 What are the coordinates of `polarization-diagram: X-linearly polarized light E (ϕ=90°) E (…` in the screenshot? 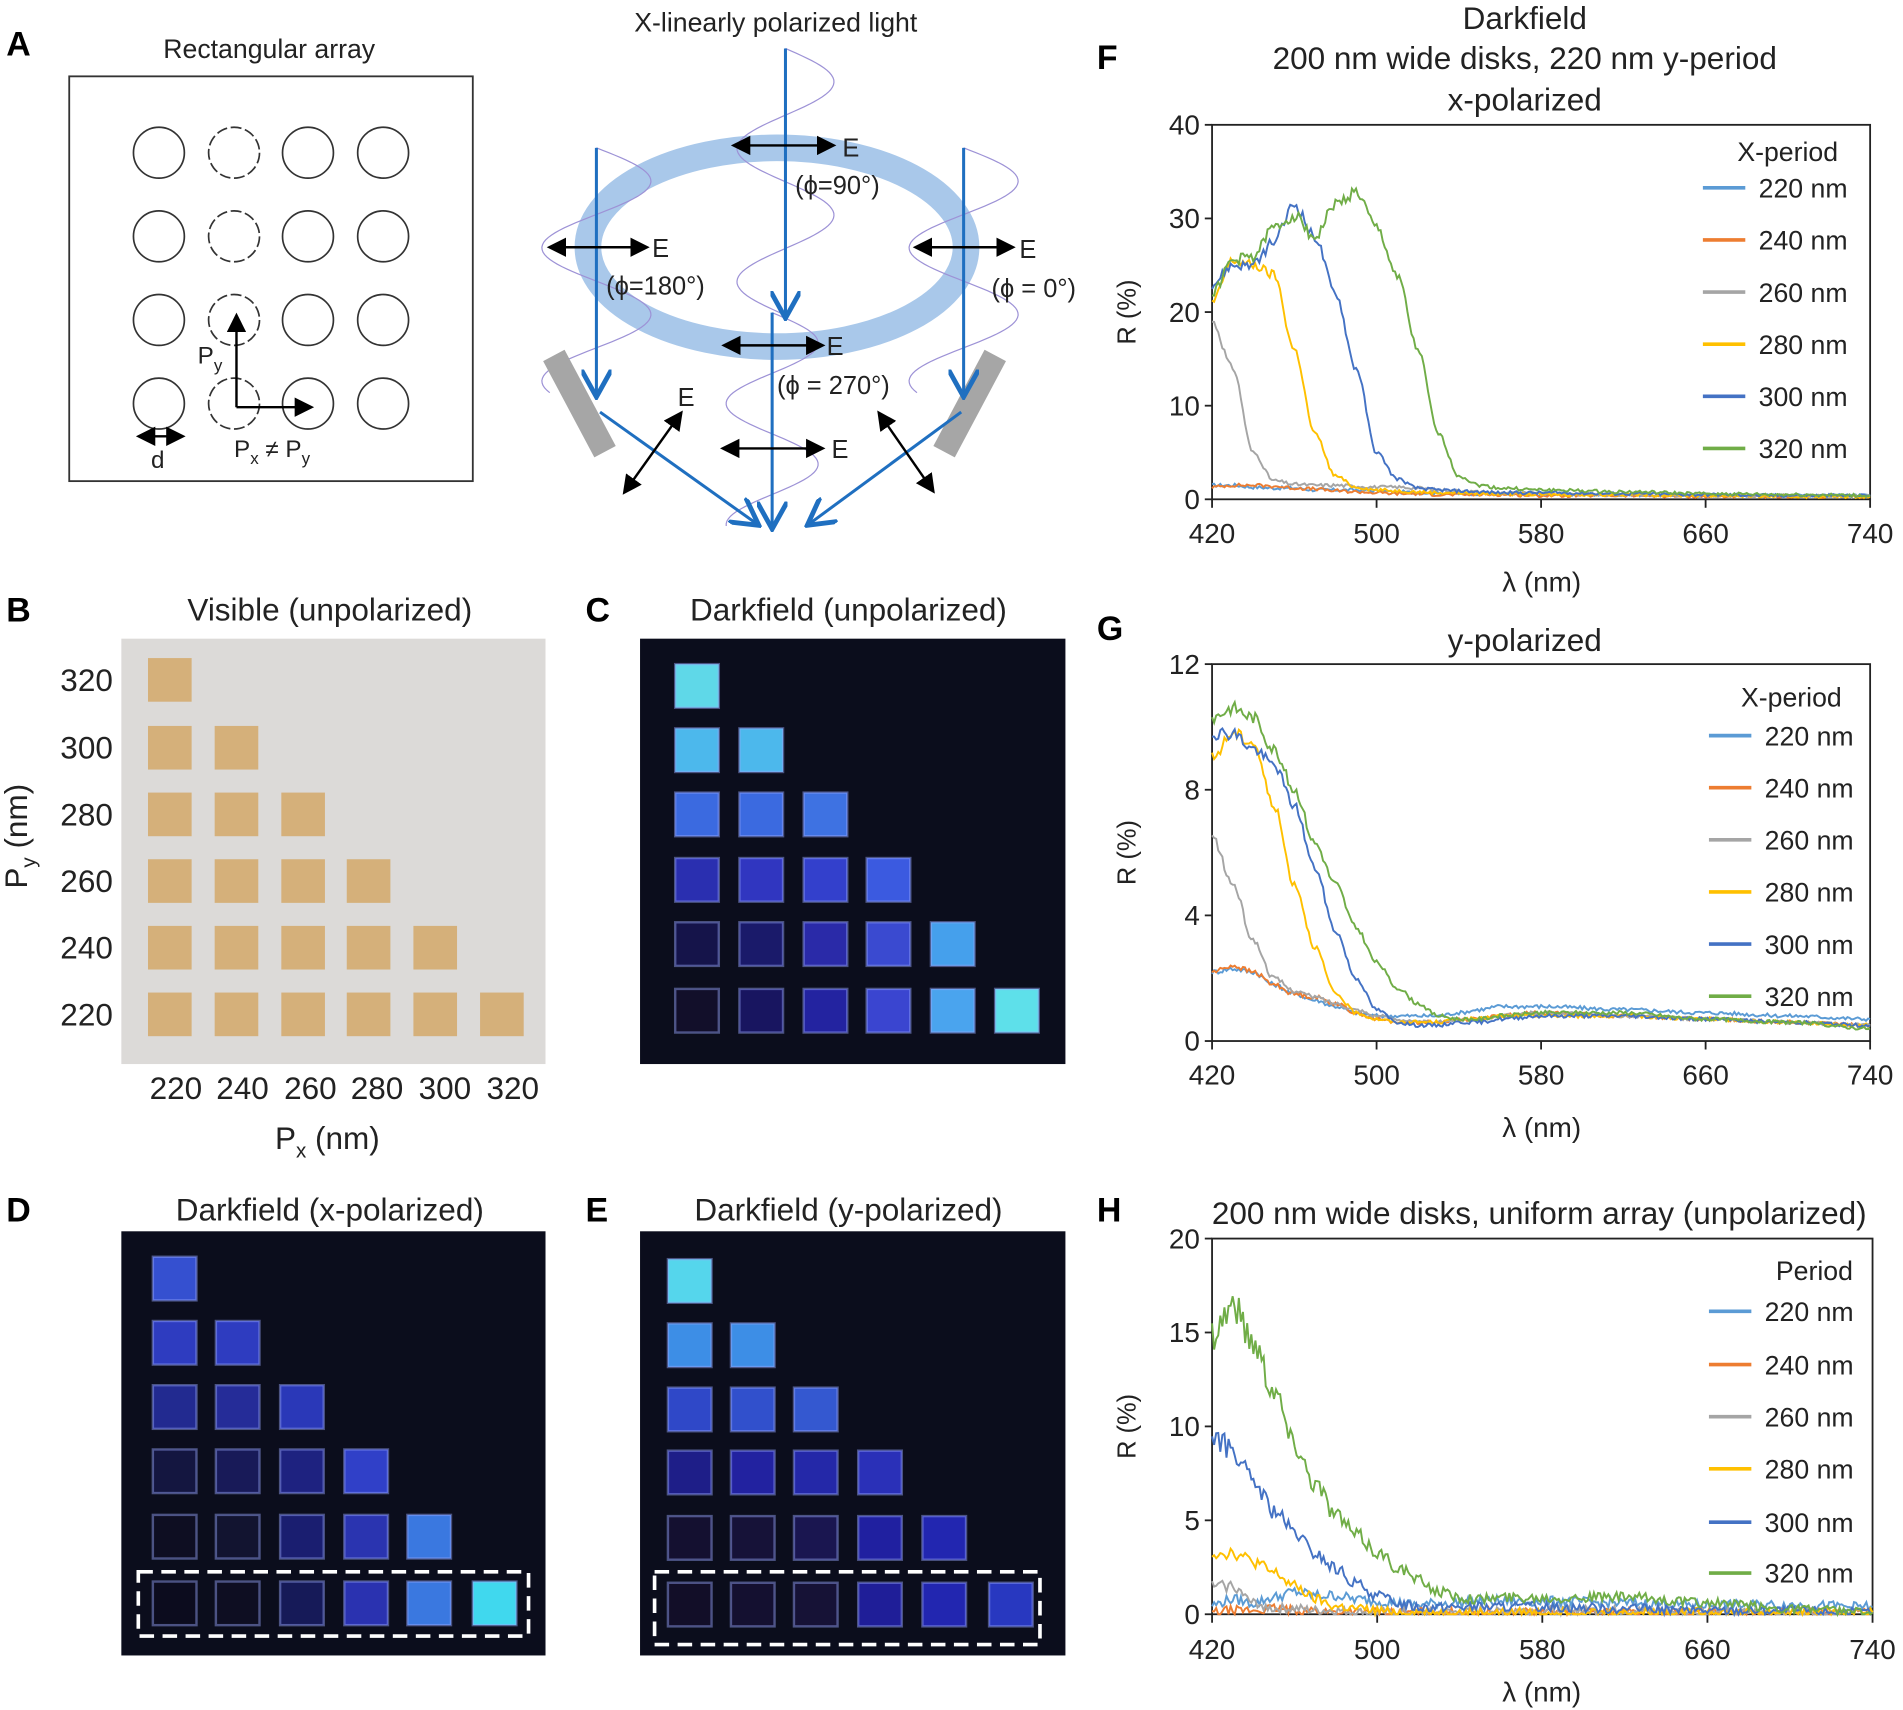 It's located at (808, 267).